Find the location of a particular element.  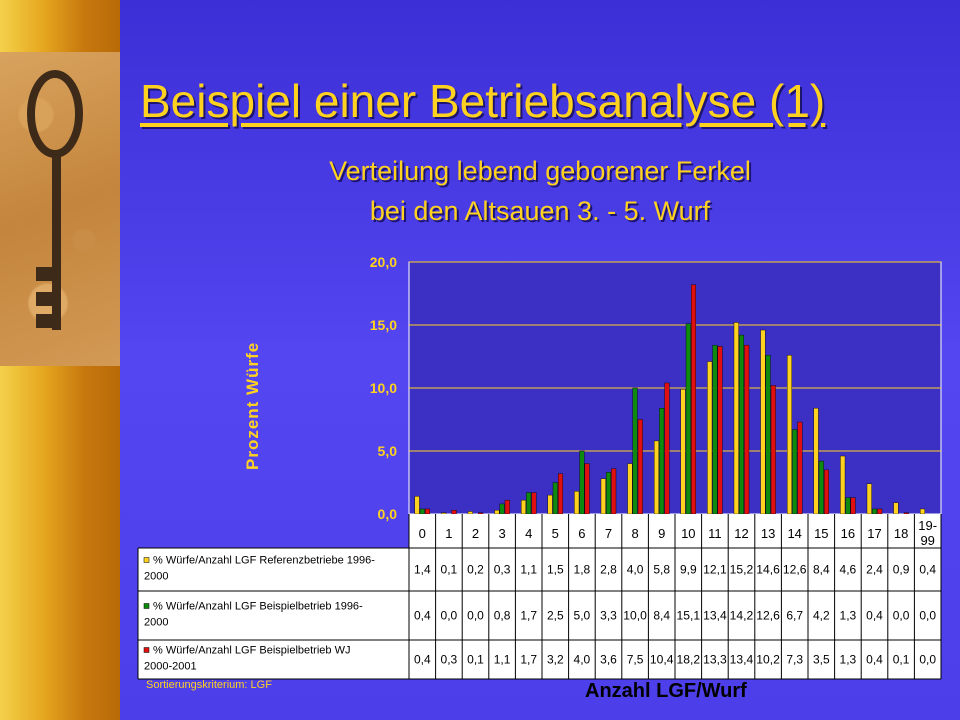

data-label: 9,9 is located at coordinates (688, 570).